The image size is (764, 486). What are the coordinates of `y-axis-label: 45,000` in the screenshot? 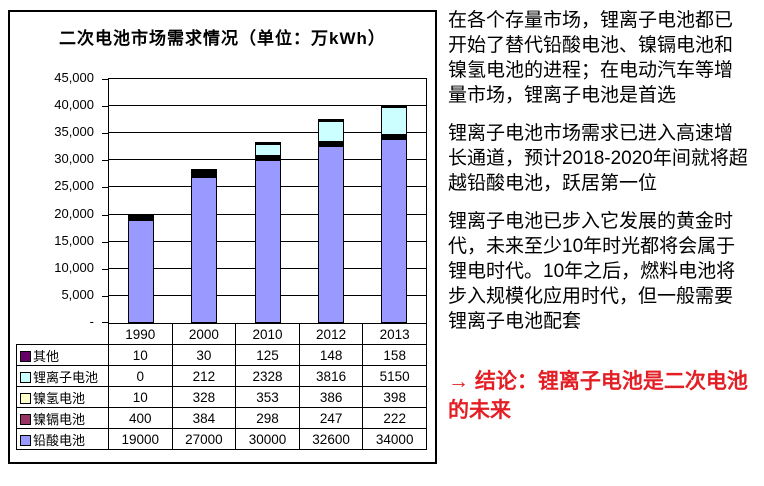 It's located at (74, 77).